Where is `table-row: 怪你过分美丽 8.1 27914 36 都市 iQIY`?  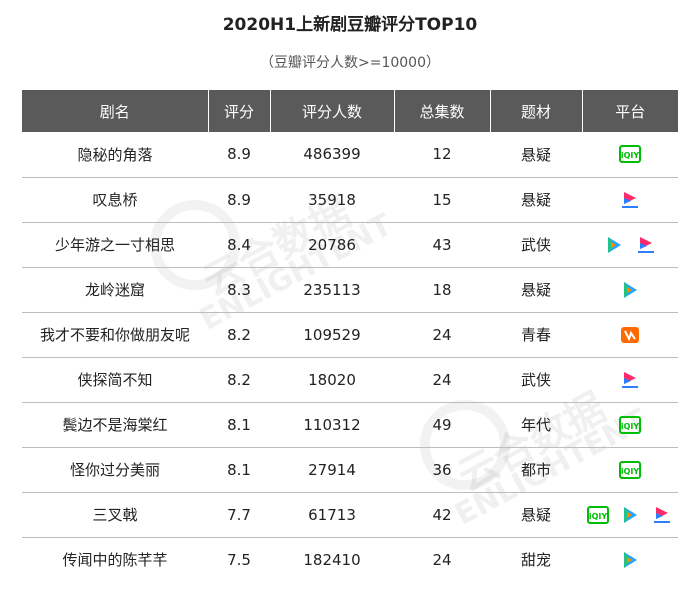
table-row: 怪你过分美丽 8.1 27914 36 都市 iQIY is located at coordinates (350, 470).